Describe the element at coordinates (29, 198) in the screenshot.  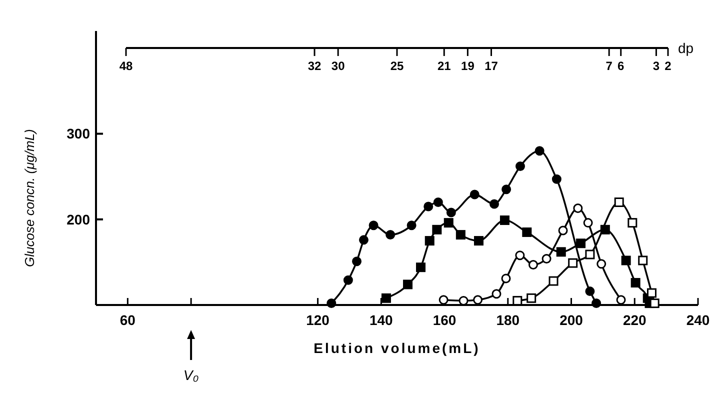
I see `y-axis-title: Glucose concn. (μg/mL)` at that location.